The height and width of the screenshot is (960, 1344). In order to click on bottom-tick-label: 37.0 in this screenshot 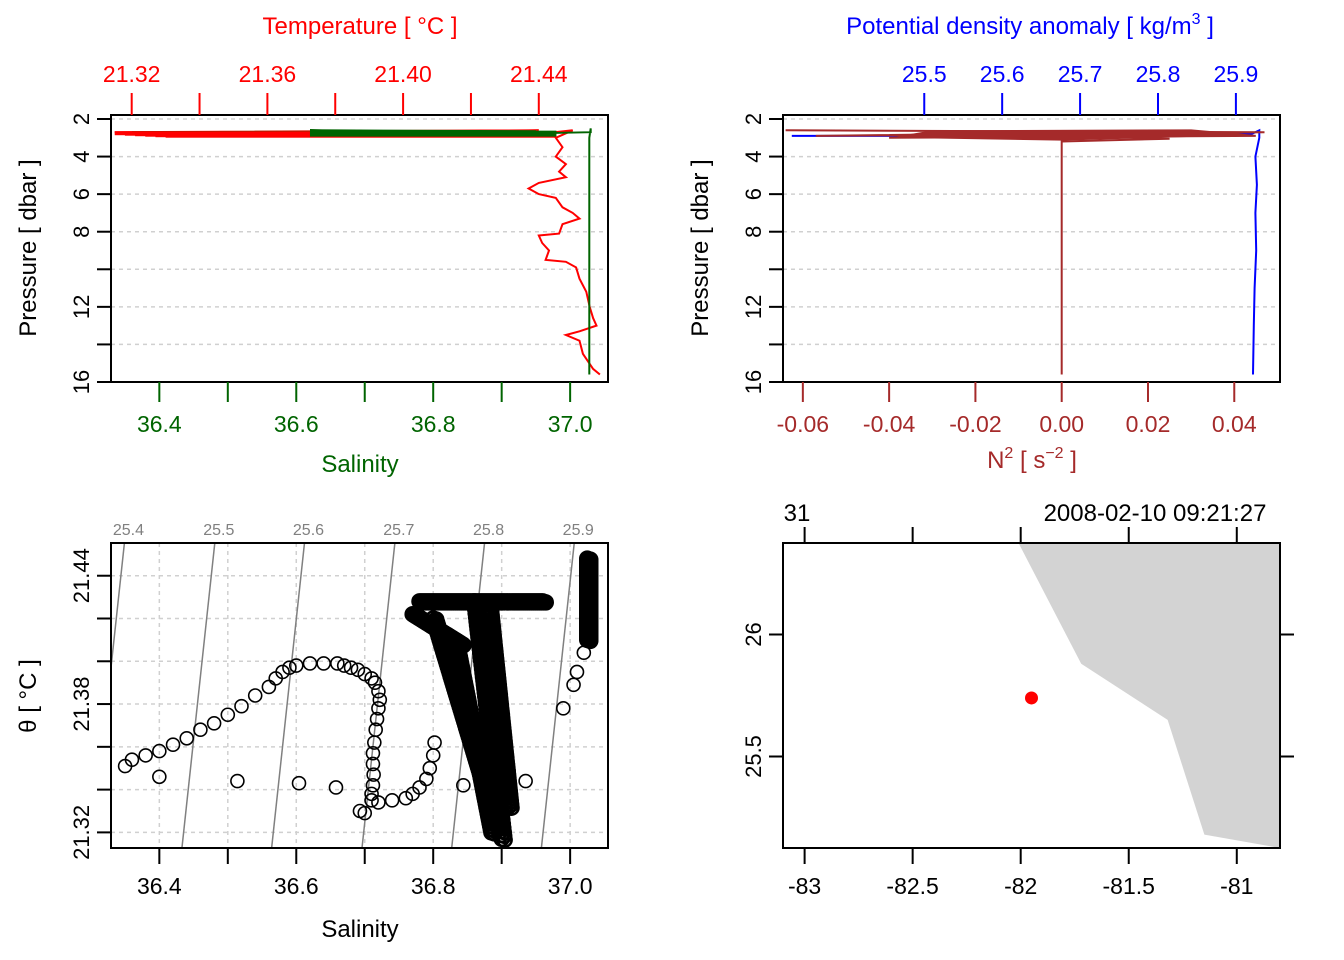, I will do `click(570, 424)`.